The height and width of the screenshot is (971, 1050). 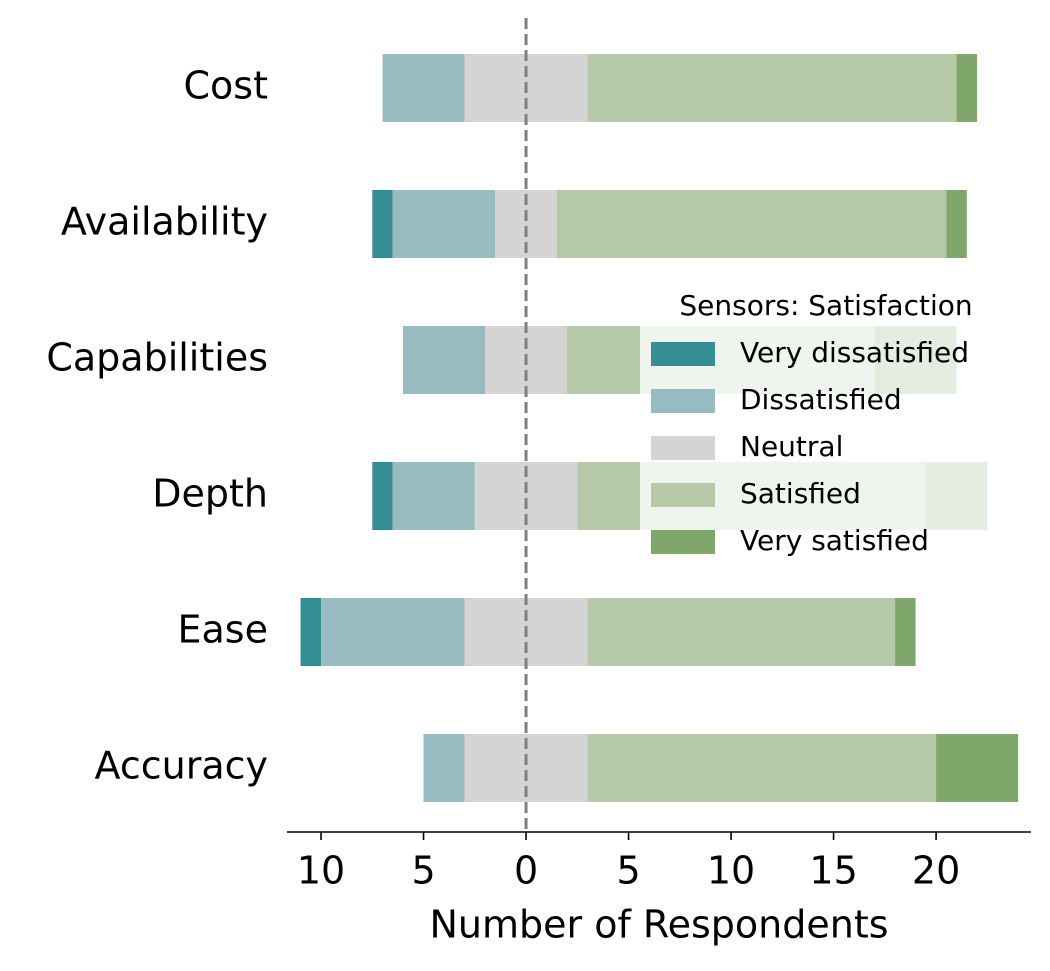 What do you see at coordinates (210, 494) in the screenshot?
I see `y-tick-label: Depth` at bounding box center [210, 494].